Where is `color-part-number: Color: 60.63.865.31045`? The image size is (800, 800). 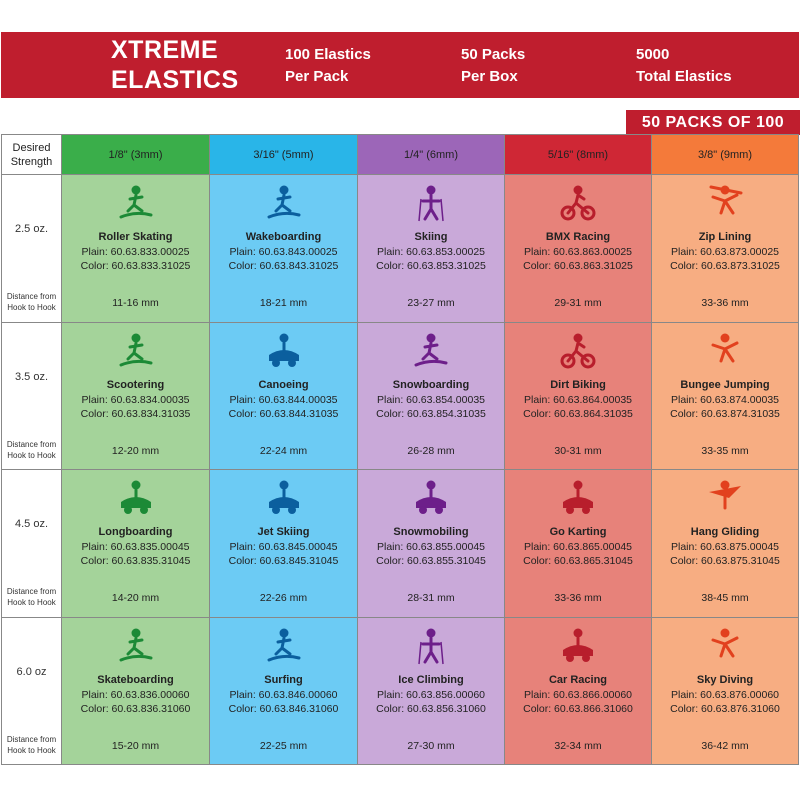
color-part-number: Color: 60.63.865.31045 is located at coordinates (578, 561).